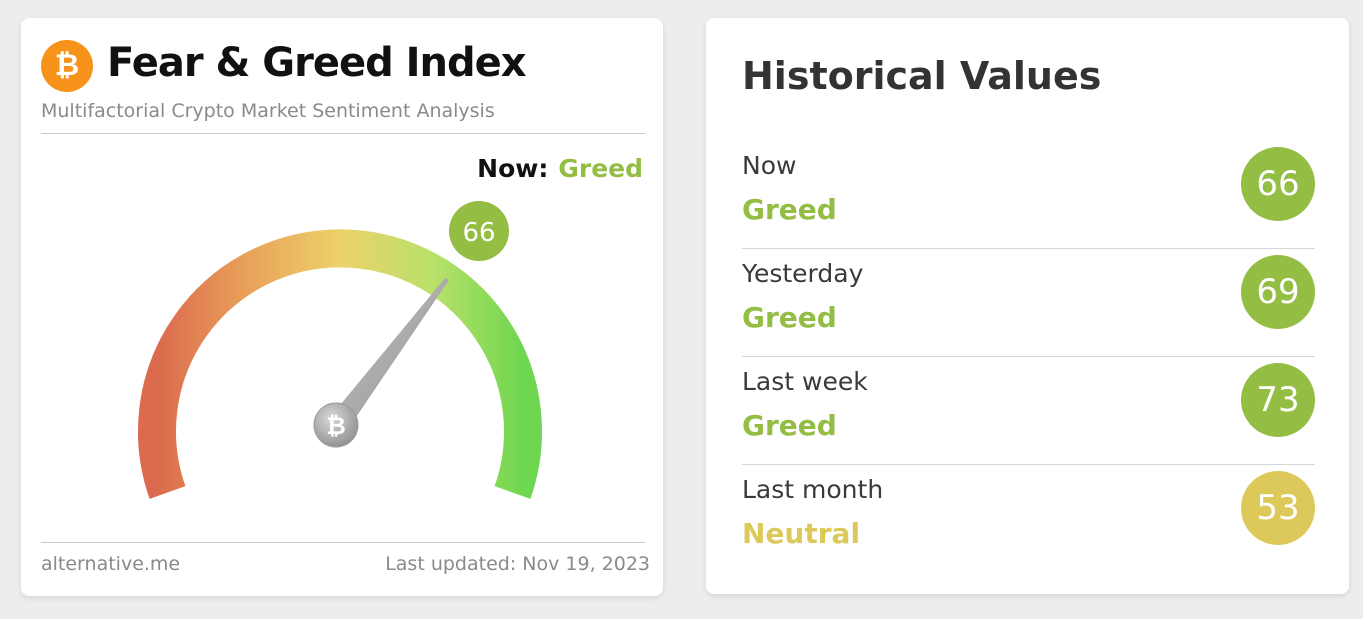  What do you see at coordinates (769, 165) in the screenshot?
I see `history-period: Now` at bounding box center [769, 165].